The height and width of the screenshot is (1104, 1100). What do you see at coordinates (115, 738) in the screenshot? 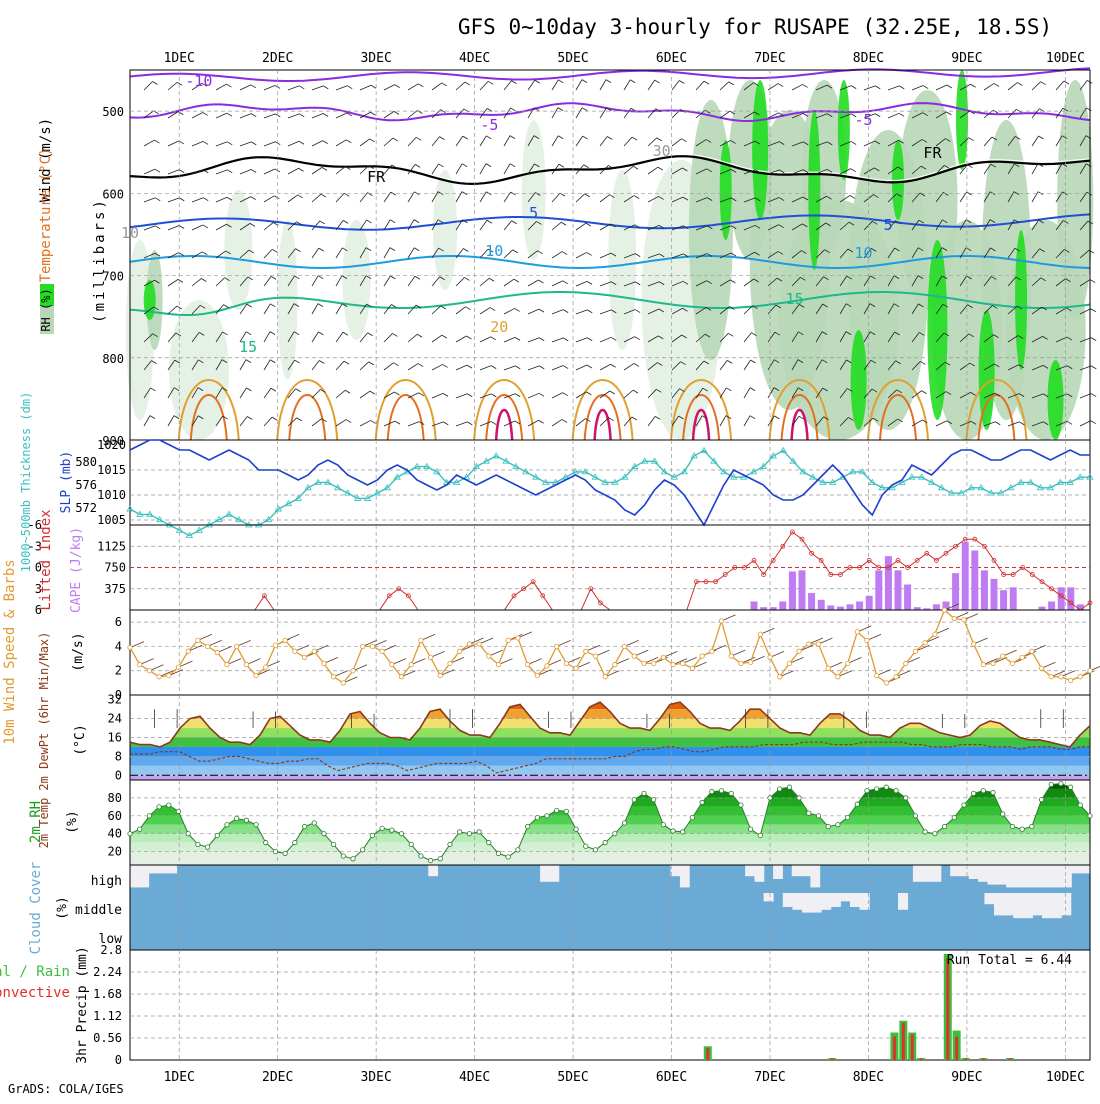
I see `temp-tick: 16` at bounding box center [115, 738].